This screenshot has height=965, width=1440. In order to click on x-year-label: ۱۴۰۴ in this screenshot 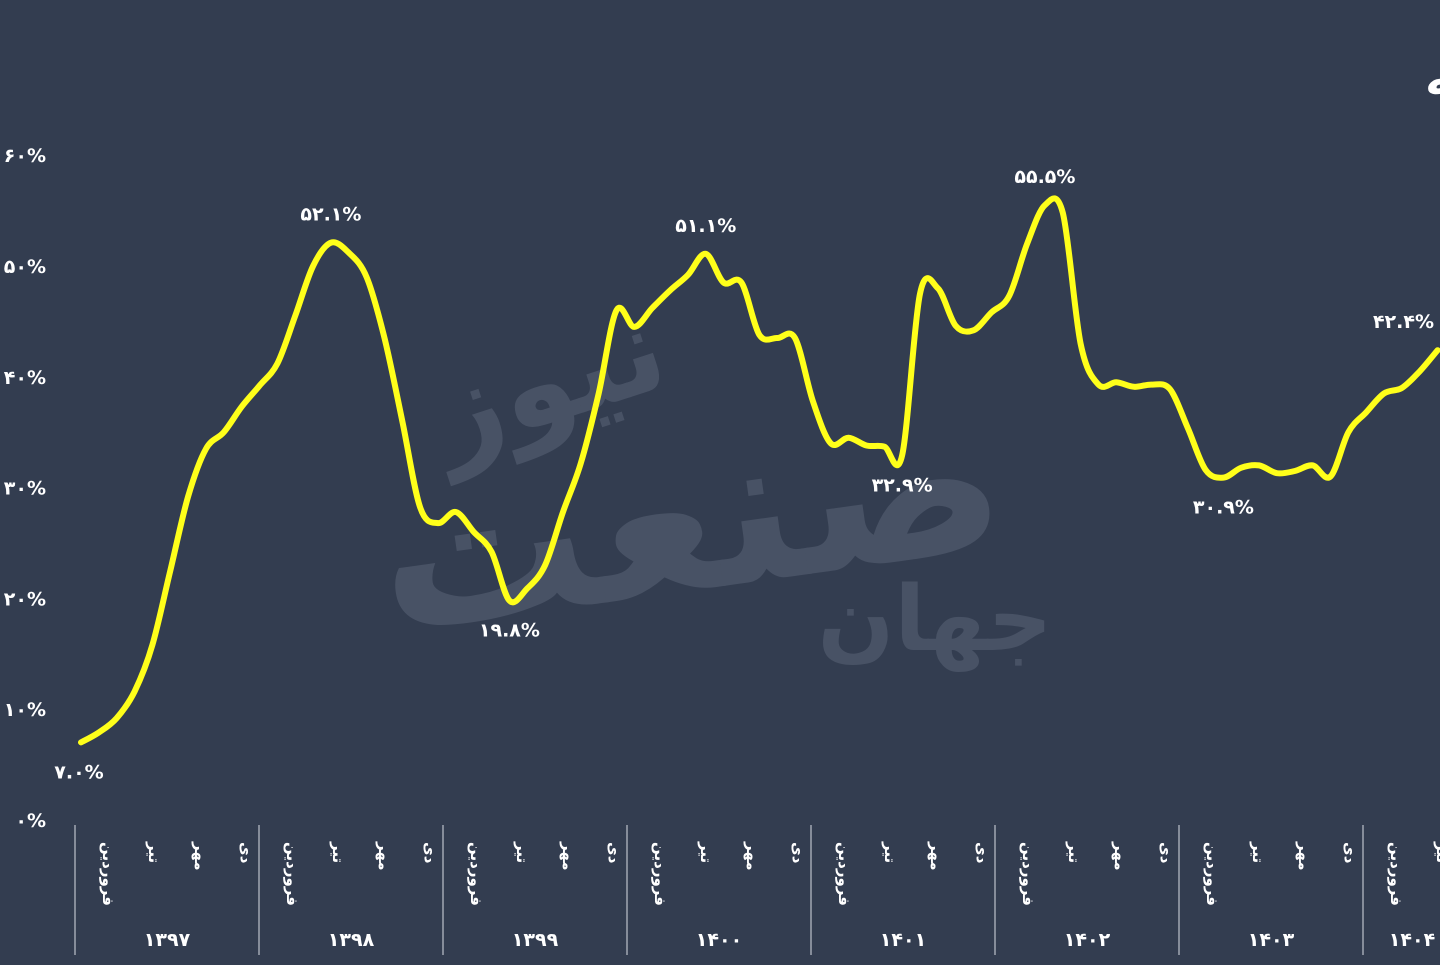, I will do `click(1412, 940)`.